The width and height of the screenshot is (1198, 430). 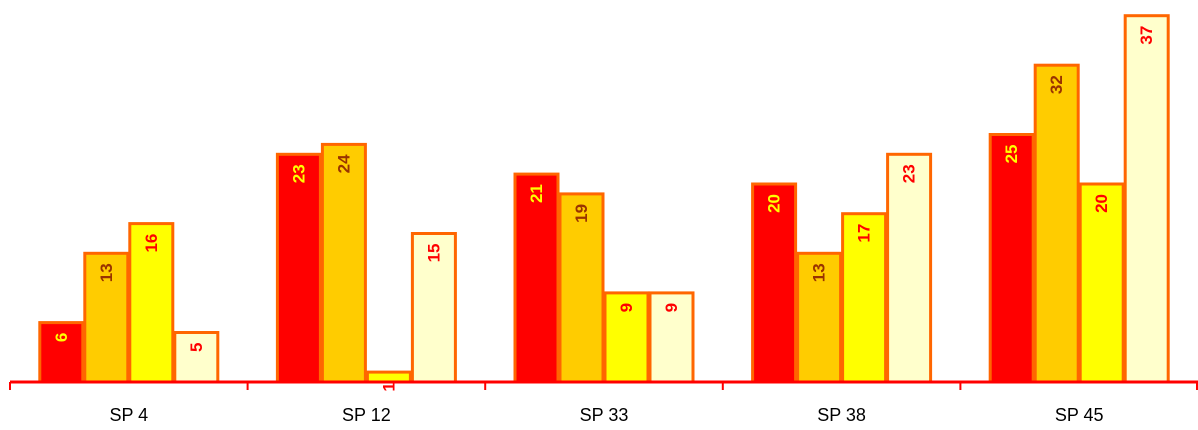 What do you see at coordinates (366, 415) in the screenshot?
I see `category-label: SP 12` at bounding box center [366, 415].